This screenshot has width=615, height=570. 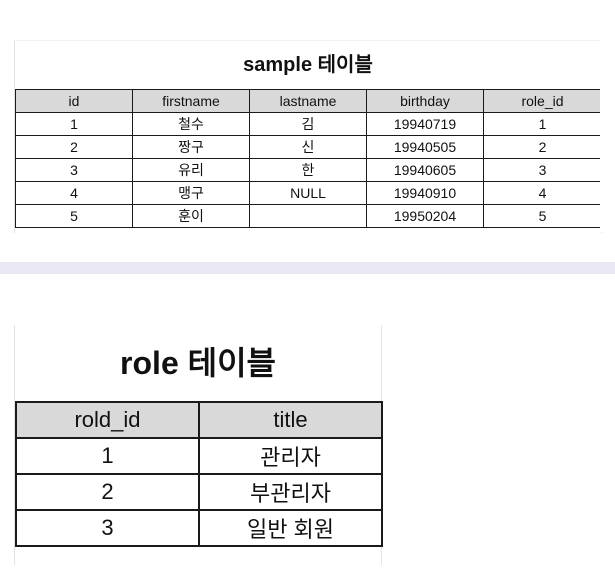 I want to click on cell-lastname: 김, so click(x=308, y=124).